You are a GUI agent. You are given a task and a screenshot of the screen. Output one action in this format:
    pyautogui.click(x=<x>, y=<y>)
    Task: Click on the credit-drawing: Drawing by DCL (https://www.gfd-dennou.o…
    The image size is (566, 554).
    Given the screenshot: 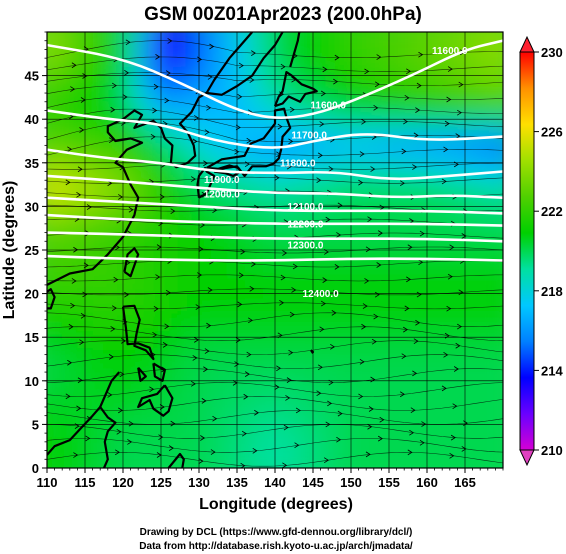 What is the action you would take?
    pyautogui.click(x=276, y=532)
    